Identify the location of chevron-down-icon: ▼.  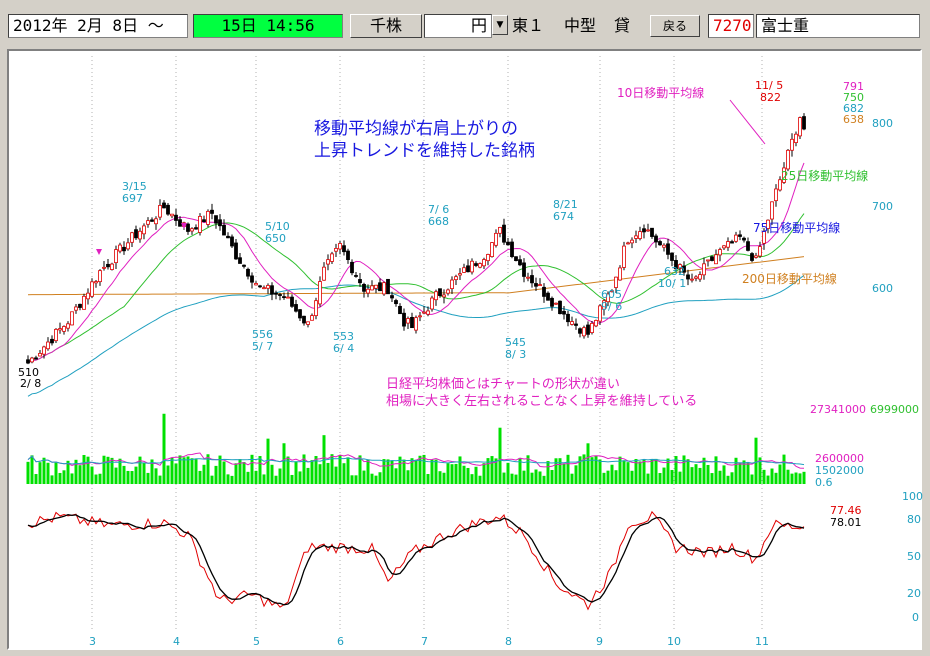
(500, 25).